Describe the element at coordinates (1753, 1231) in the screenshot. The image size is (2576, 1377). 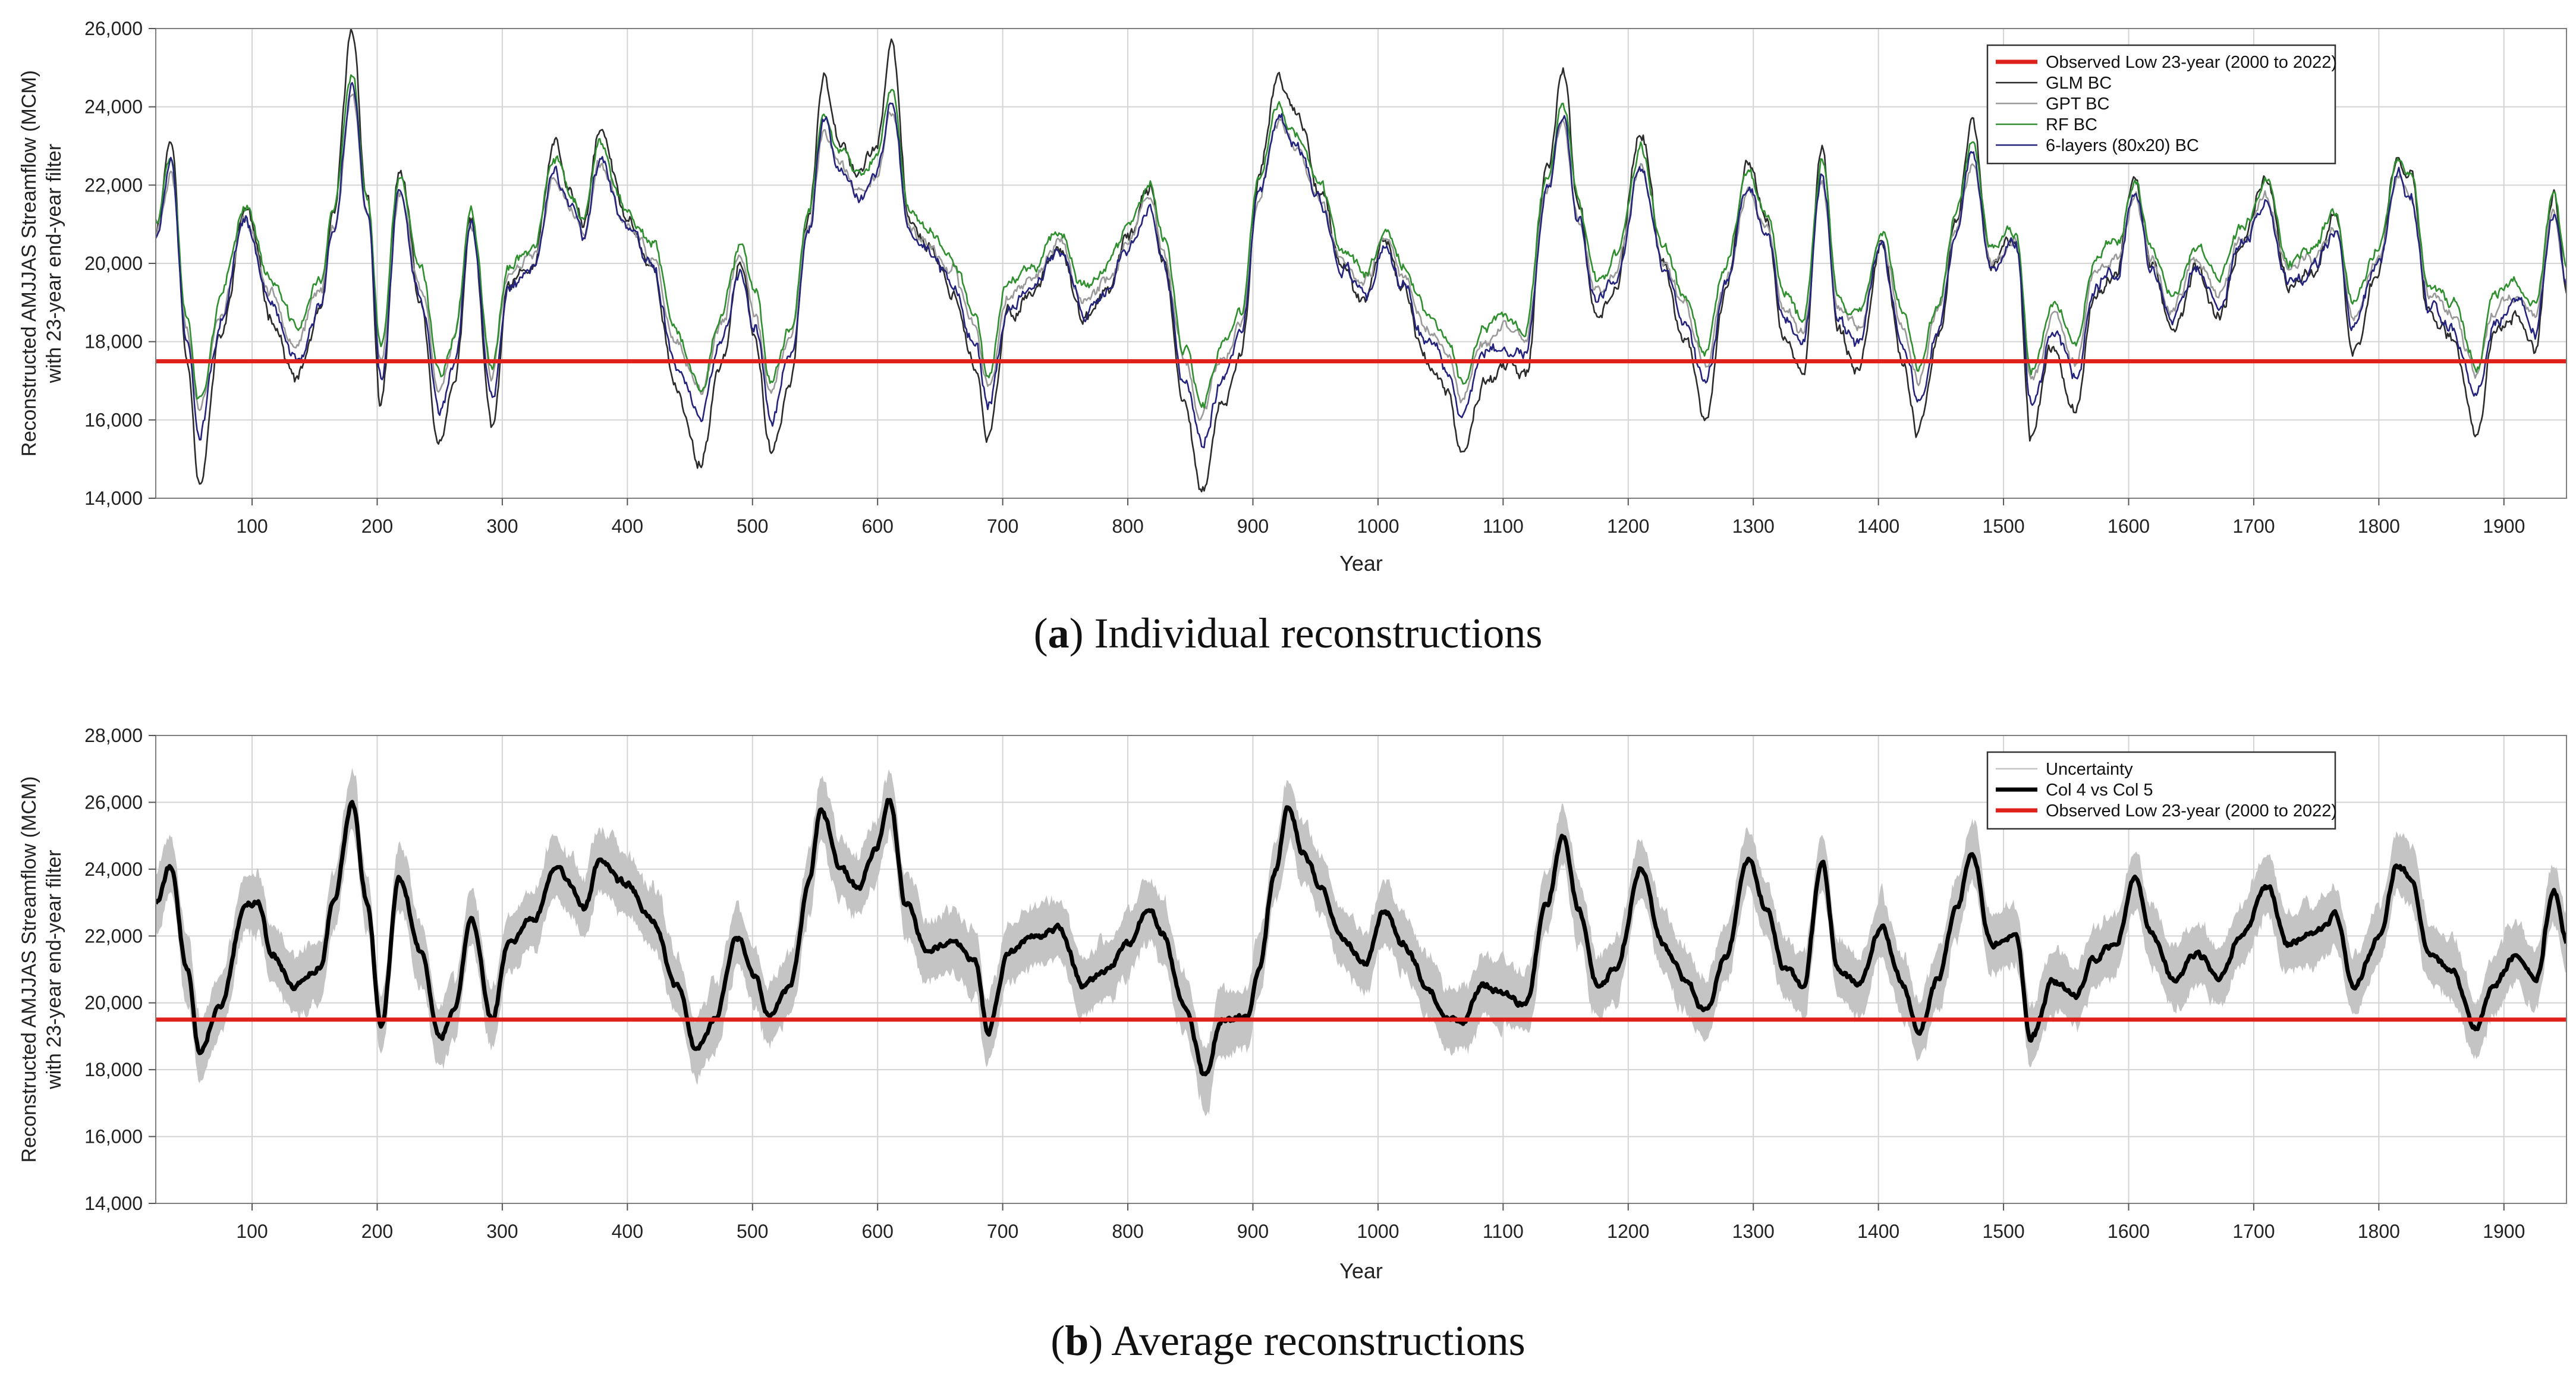
I see `chart-b-xtick-label-1300: 1300` at that location.